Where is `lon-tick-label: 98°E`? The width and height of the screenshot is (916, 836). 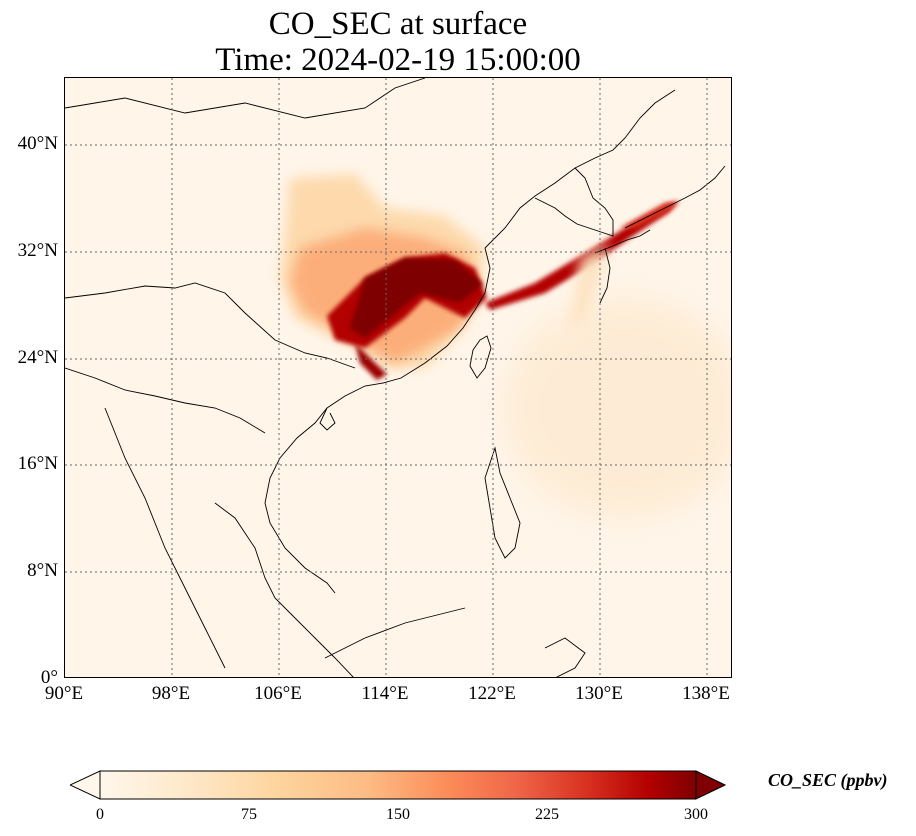
lon-tick-label: 98°E is located at coordinates (171, 693).